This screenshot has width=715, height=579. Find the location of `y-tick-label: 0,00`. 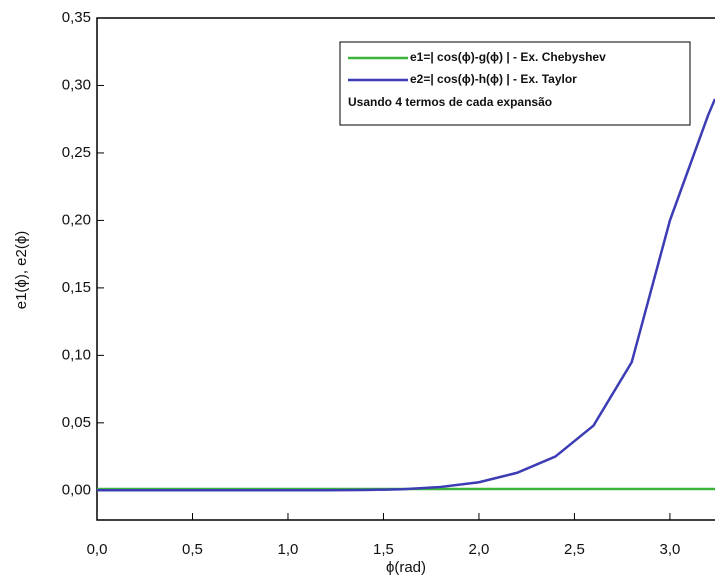

y-tick-label: 0,00 is located at coordinates (76, 489).